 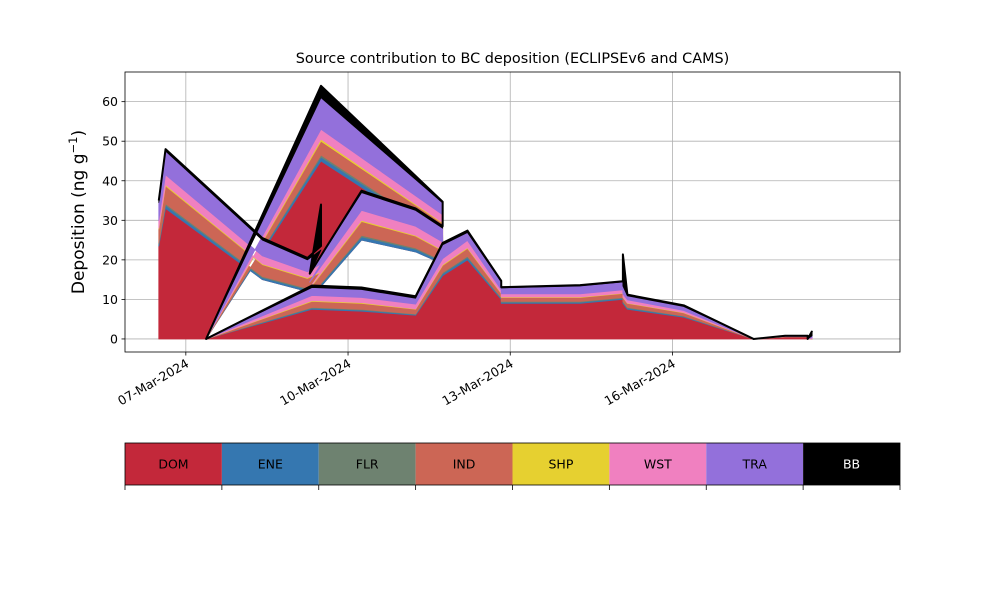 I want to click on legend-label: BB, so click(x=851, y=464).